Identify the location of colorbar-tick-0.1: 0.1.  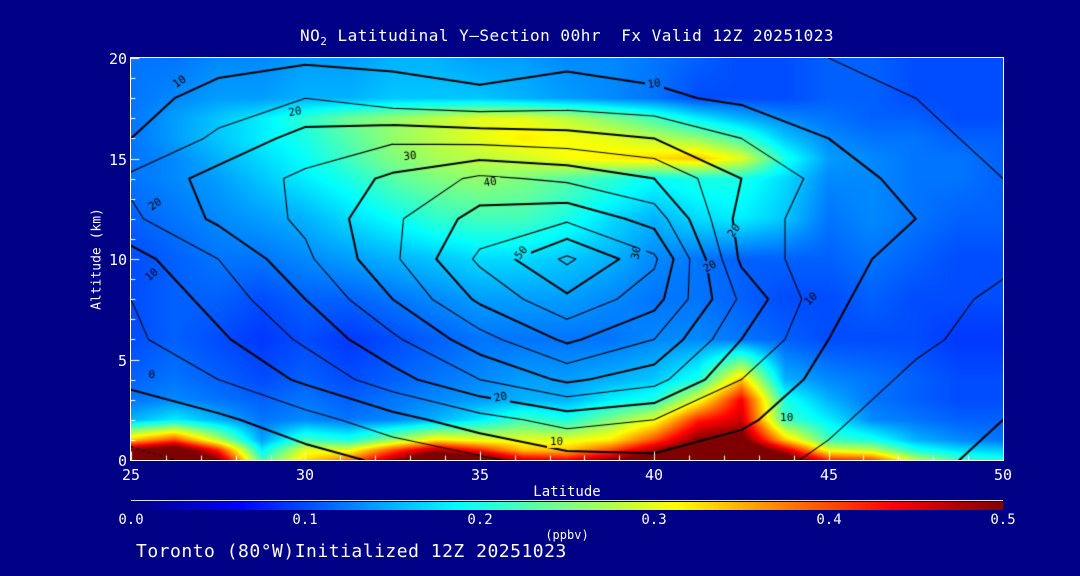
(305, 520).